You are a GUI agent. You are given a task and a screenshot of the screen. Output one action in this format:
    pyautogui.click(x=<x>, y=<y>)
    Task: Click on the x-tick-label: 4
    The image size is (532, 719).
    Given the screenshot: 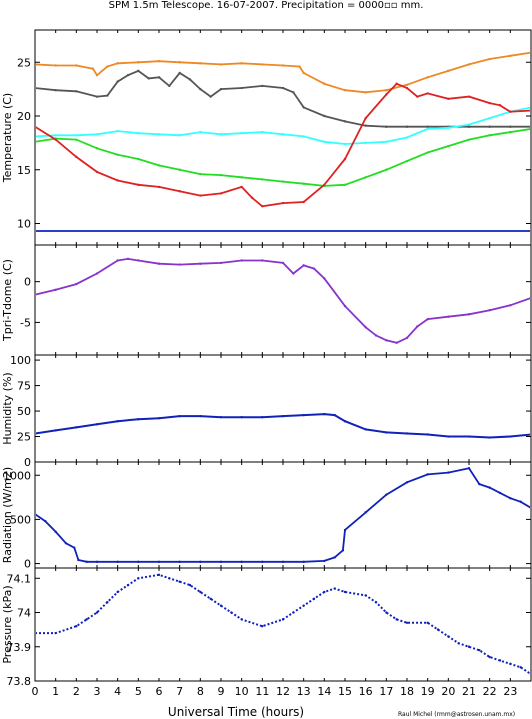 What is the action you would take?
    pyautogui.click(x=117, y=691)
    